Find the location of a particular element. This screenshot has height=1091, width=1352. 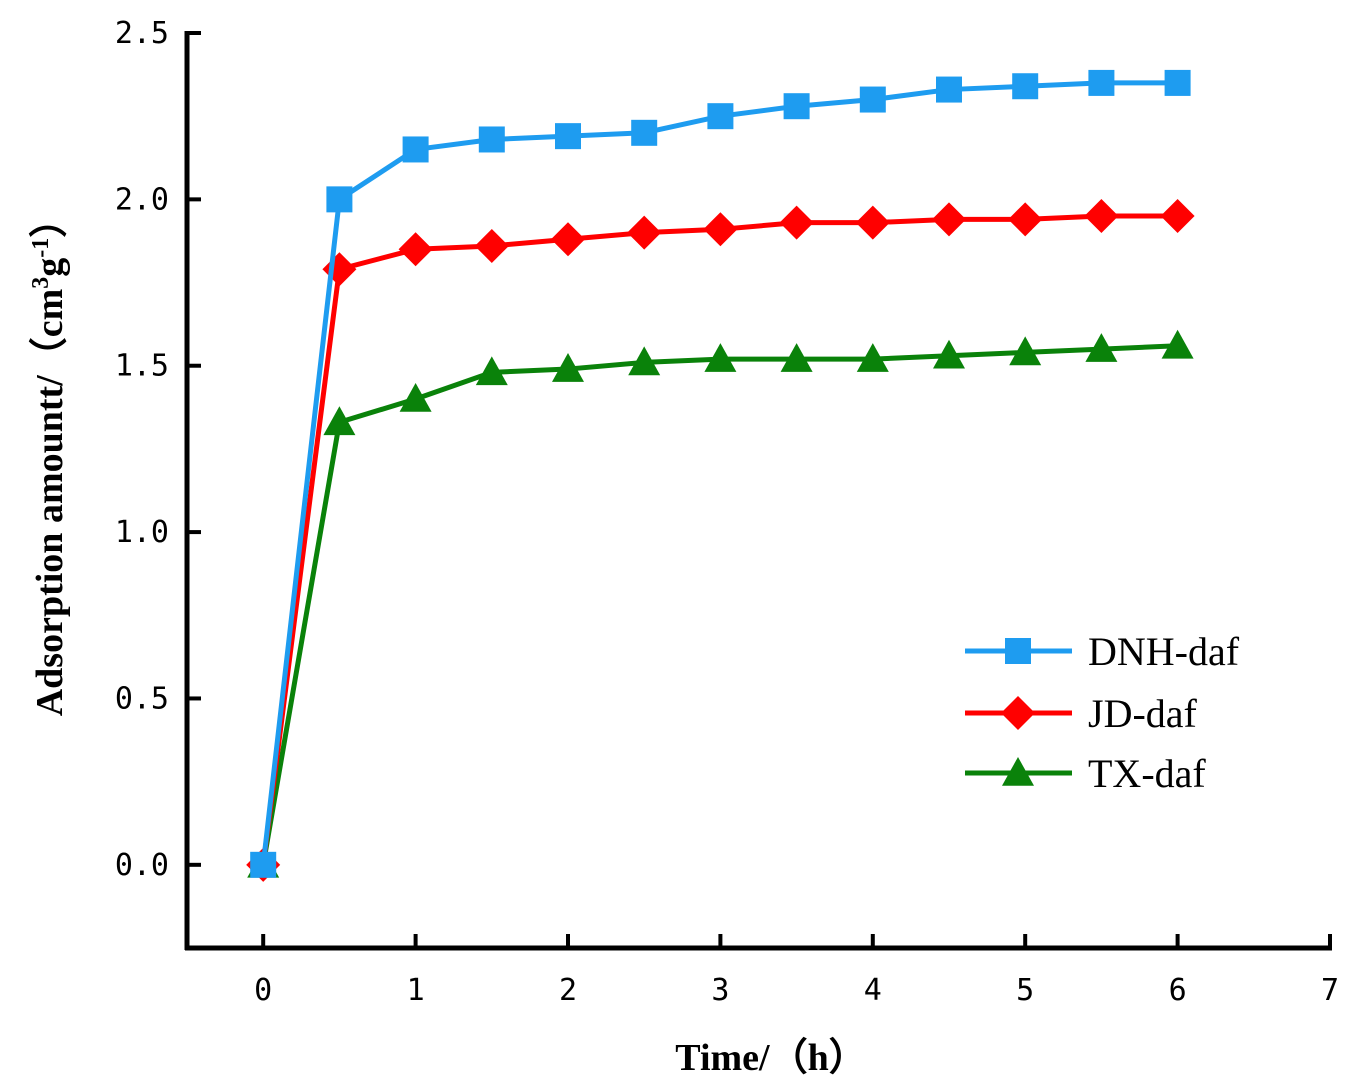

x-tick-label: 2 is located at coordinates (568, 990).